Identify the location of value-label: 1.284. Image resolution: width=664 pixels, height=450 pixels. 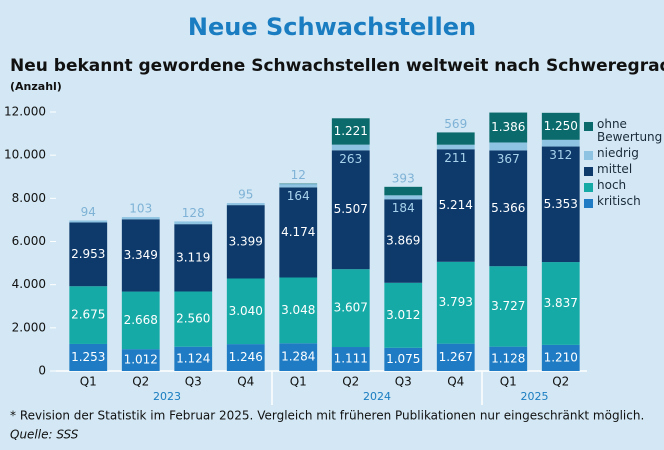
(298, 357).